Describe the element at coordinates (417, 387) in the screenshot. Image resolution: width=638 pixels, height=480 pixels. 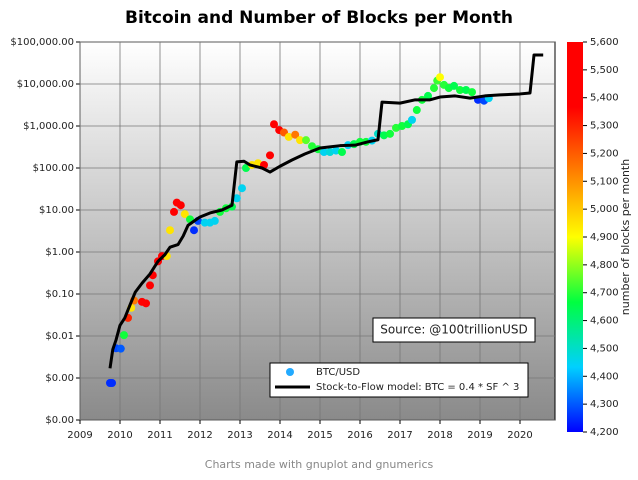
I see `legend-label: Stock-to-Flow model: BTC = 0.4 * SF ^ 3` at that location.